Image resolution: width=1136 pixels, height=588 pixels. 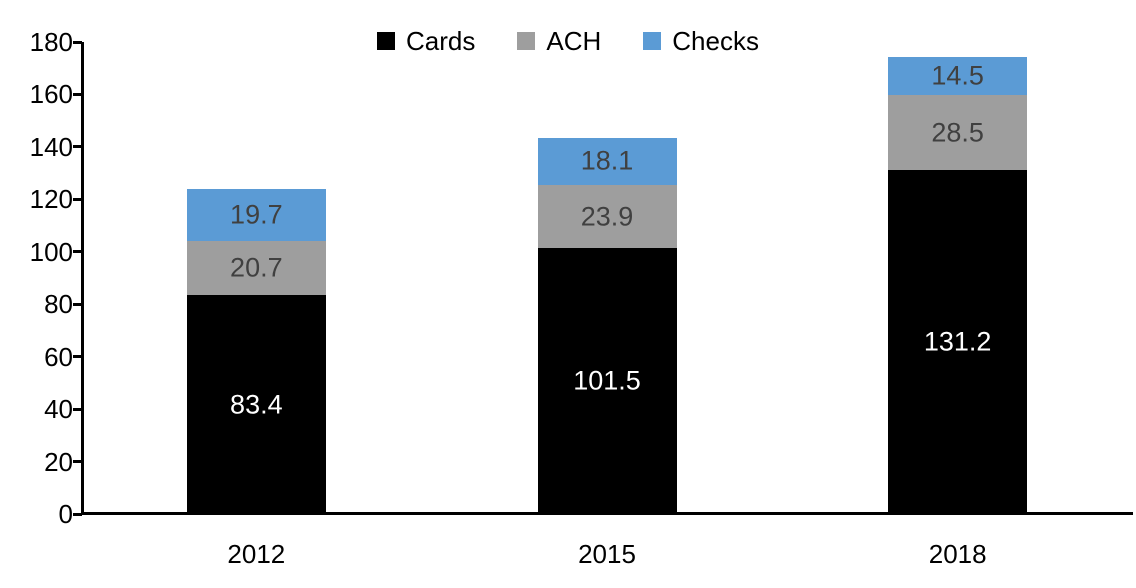 What do you see at coordinates (58, 409) in the screenshot?
I see `y-axis-tick-label: 40` at bounding box center [58, 409].